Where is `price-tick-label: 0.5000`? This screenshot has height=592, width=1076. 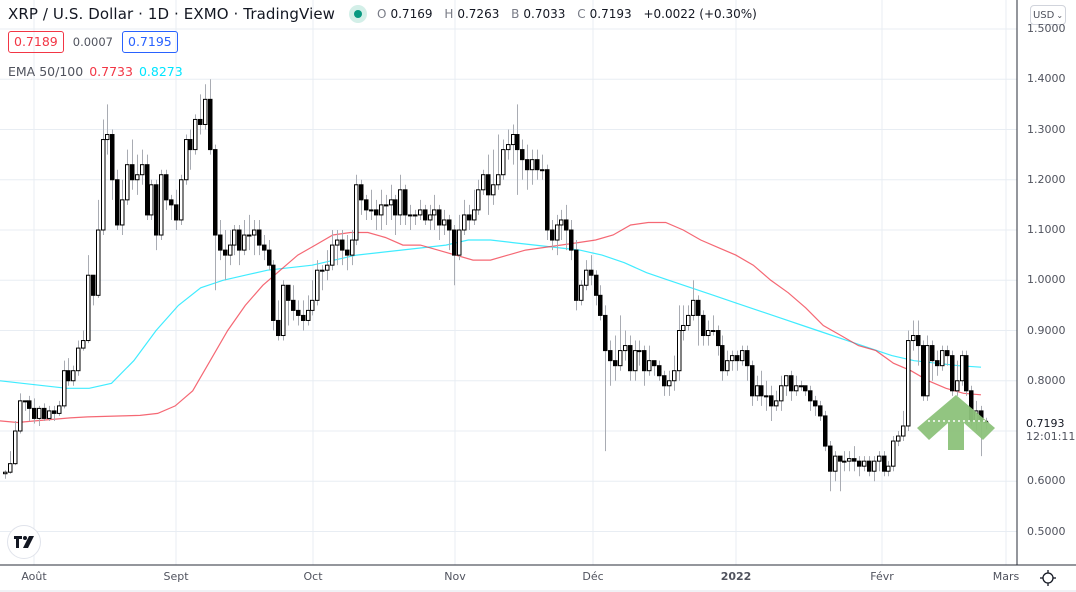
price-tick-label: 0.5000 is located at coordinates (1046, 531).